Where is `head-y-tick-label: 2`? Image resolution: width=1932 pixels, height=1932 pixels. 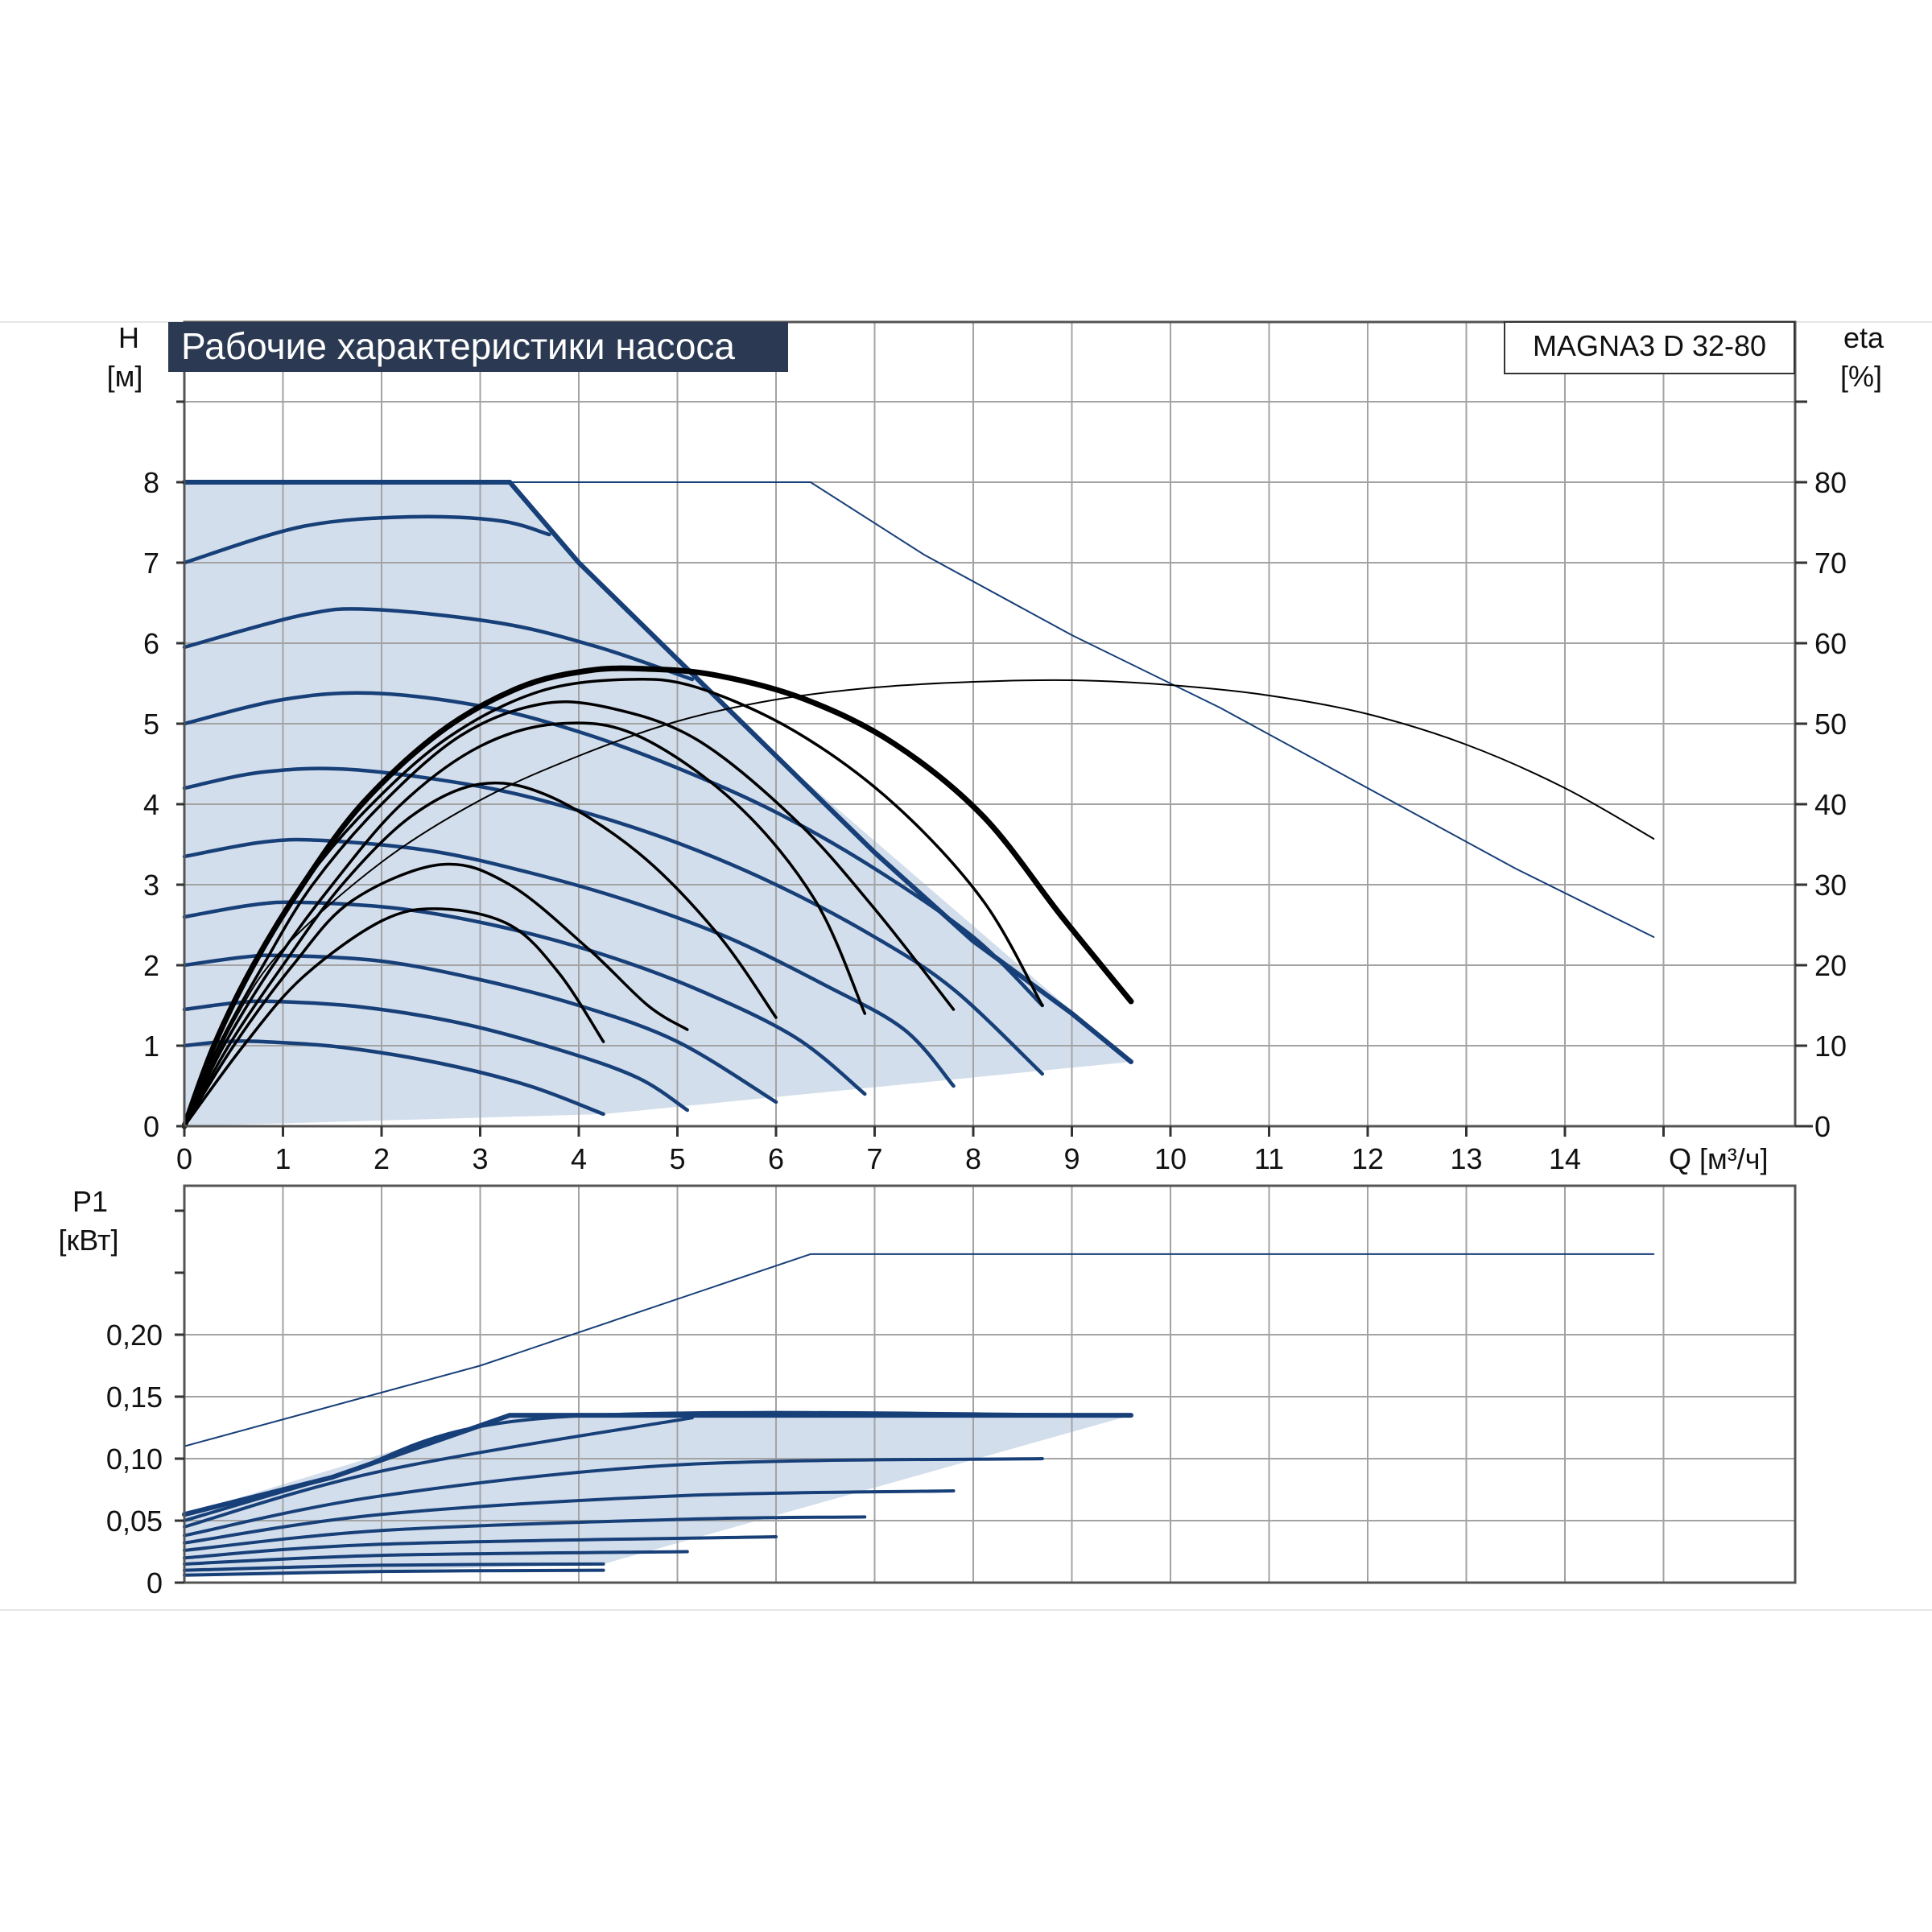
head-y-tick-label: 2 is located at coordinates (151, 966).